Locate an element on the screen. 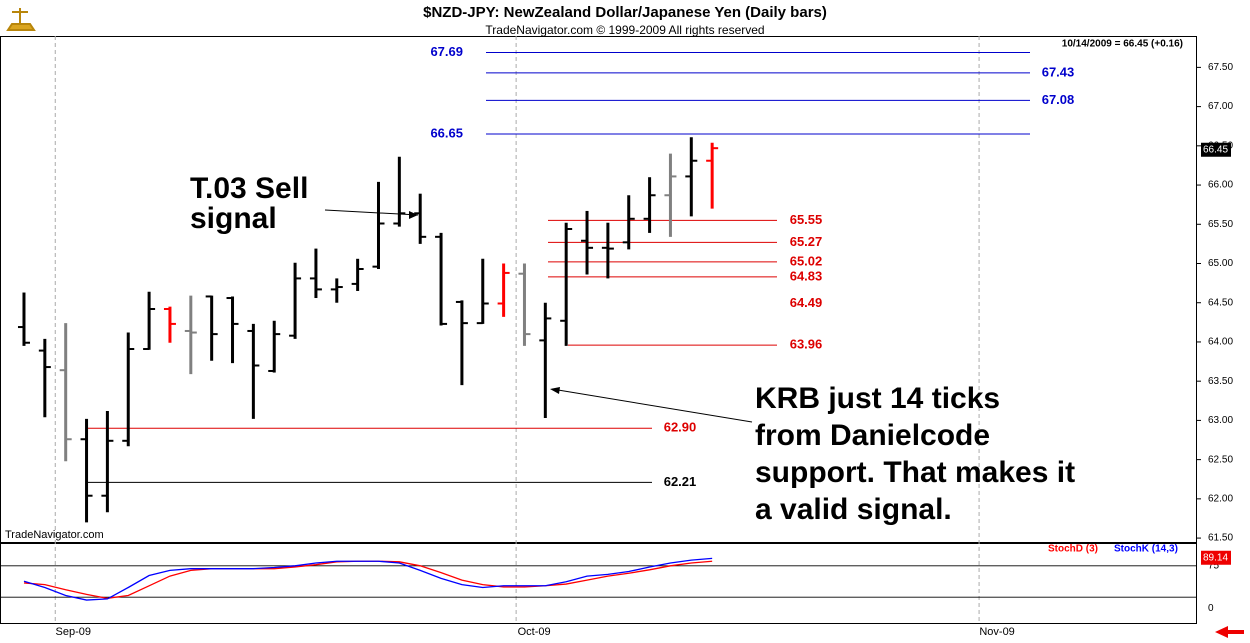 The width and height of the screenshot is (1250, 643). legend-entry: StochD (3) is located at coordinates (1073, 549).